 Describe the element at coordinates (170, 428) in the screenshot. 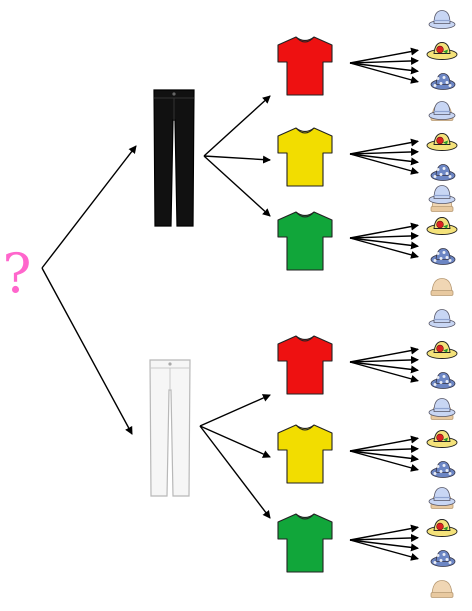

I see `white-jeans-icon` at that location.